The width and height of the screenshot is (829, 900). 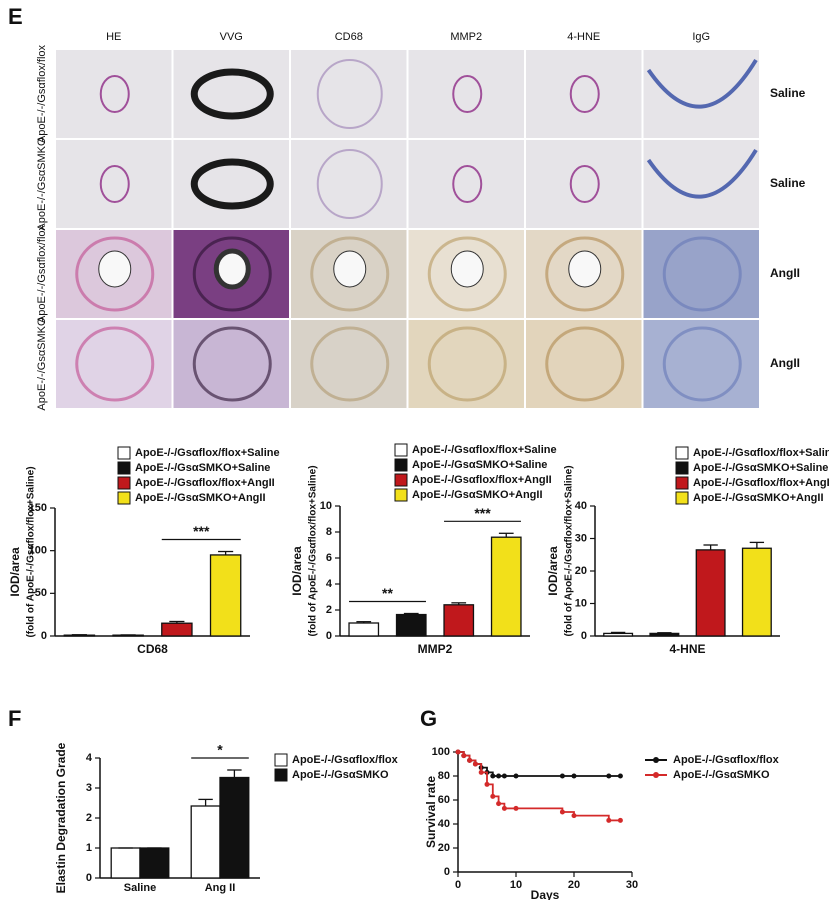 What do you see at coordinates (201, 531) in the screenshot?
I see `significance-label: ***` at bounding box center [201, 531].